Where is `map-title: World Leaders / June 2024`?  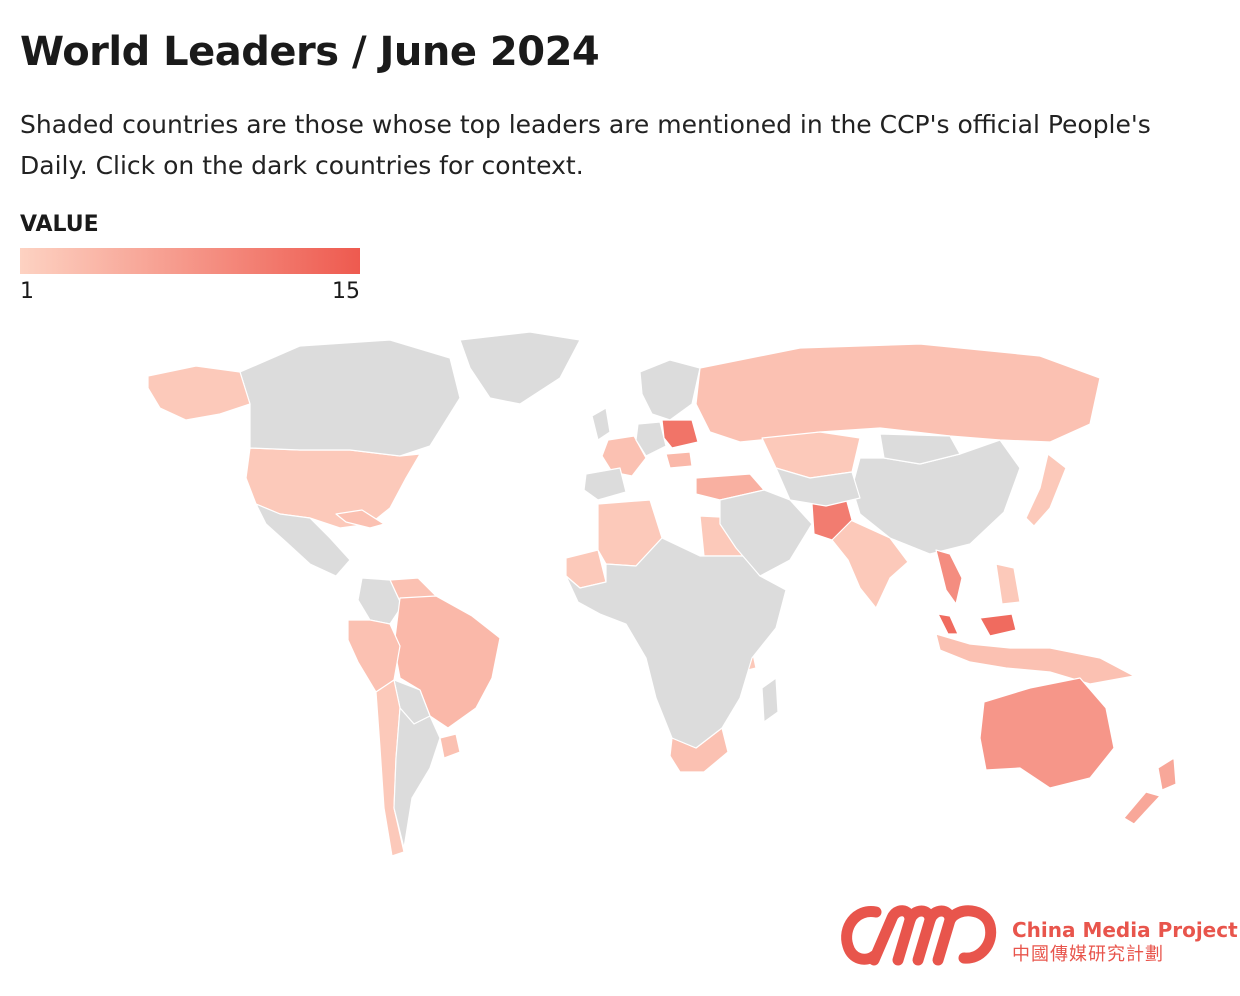 map-title: World Leaders / June 2024 is located at coordinates (310, 52).